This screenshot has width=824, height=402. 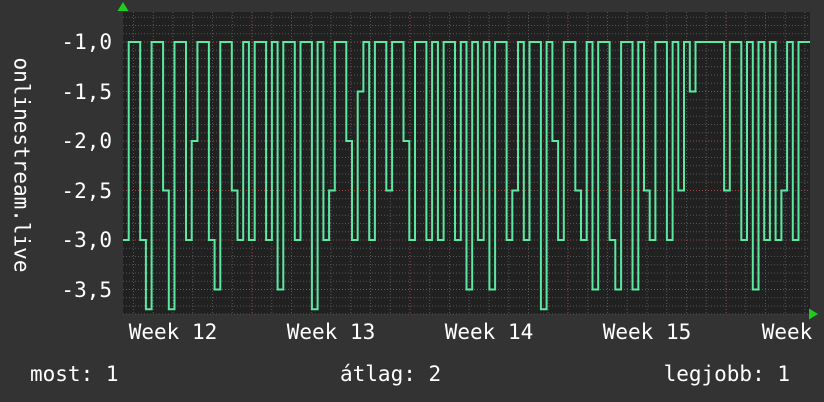 I want to click on stat-average: átlag: 2, so click(x=391, y=374).